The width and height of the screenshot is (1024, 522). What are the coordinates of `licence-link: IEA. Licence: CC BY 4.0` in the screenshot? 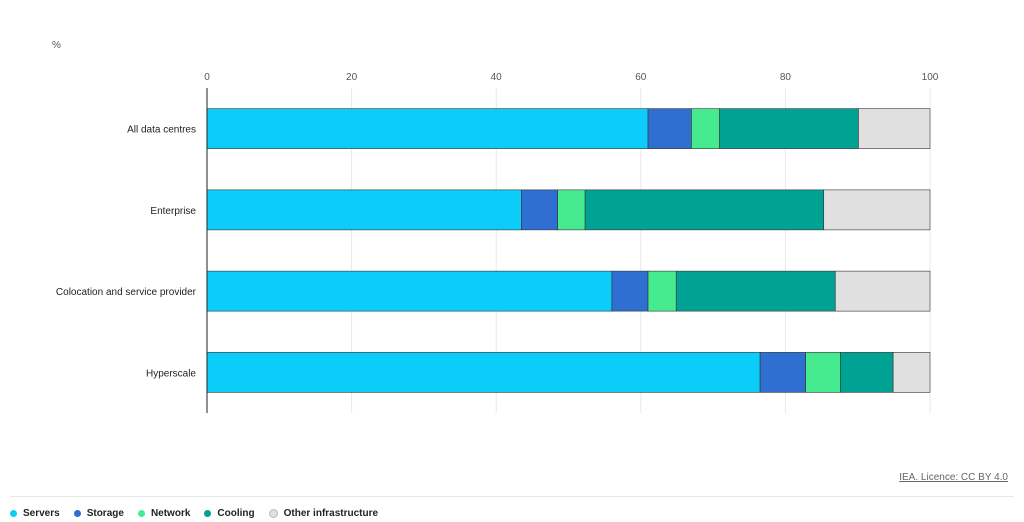 It's located at (953, 477).